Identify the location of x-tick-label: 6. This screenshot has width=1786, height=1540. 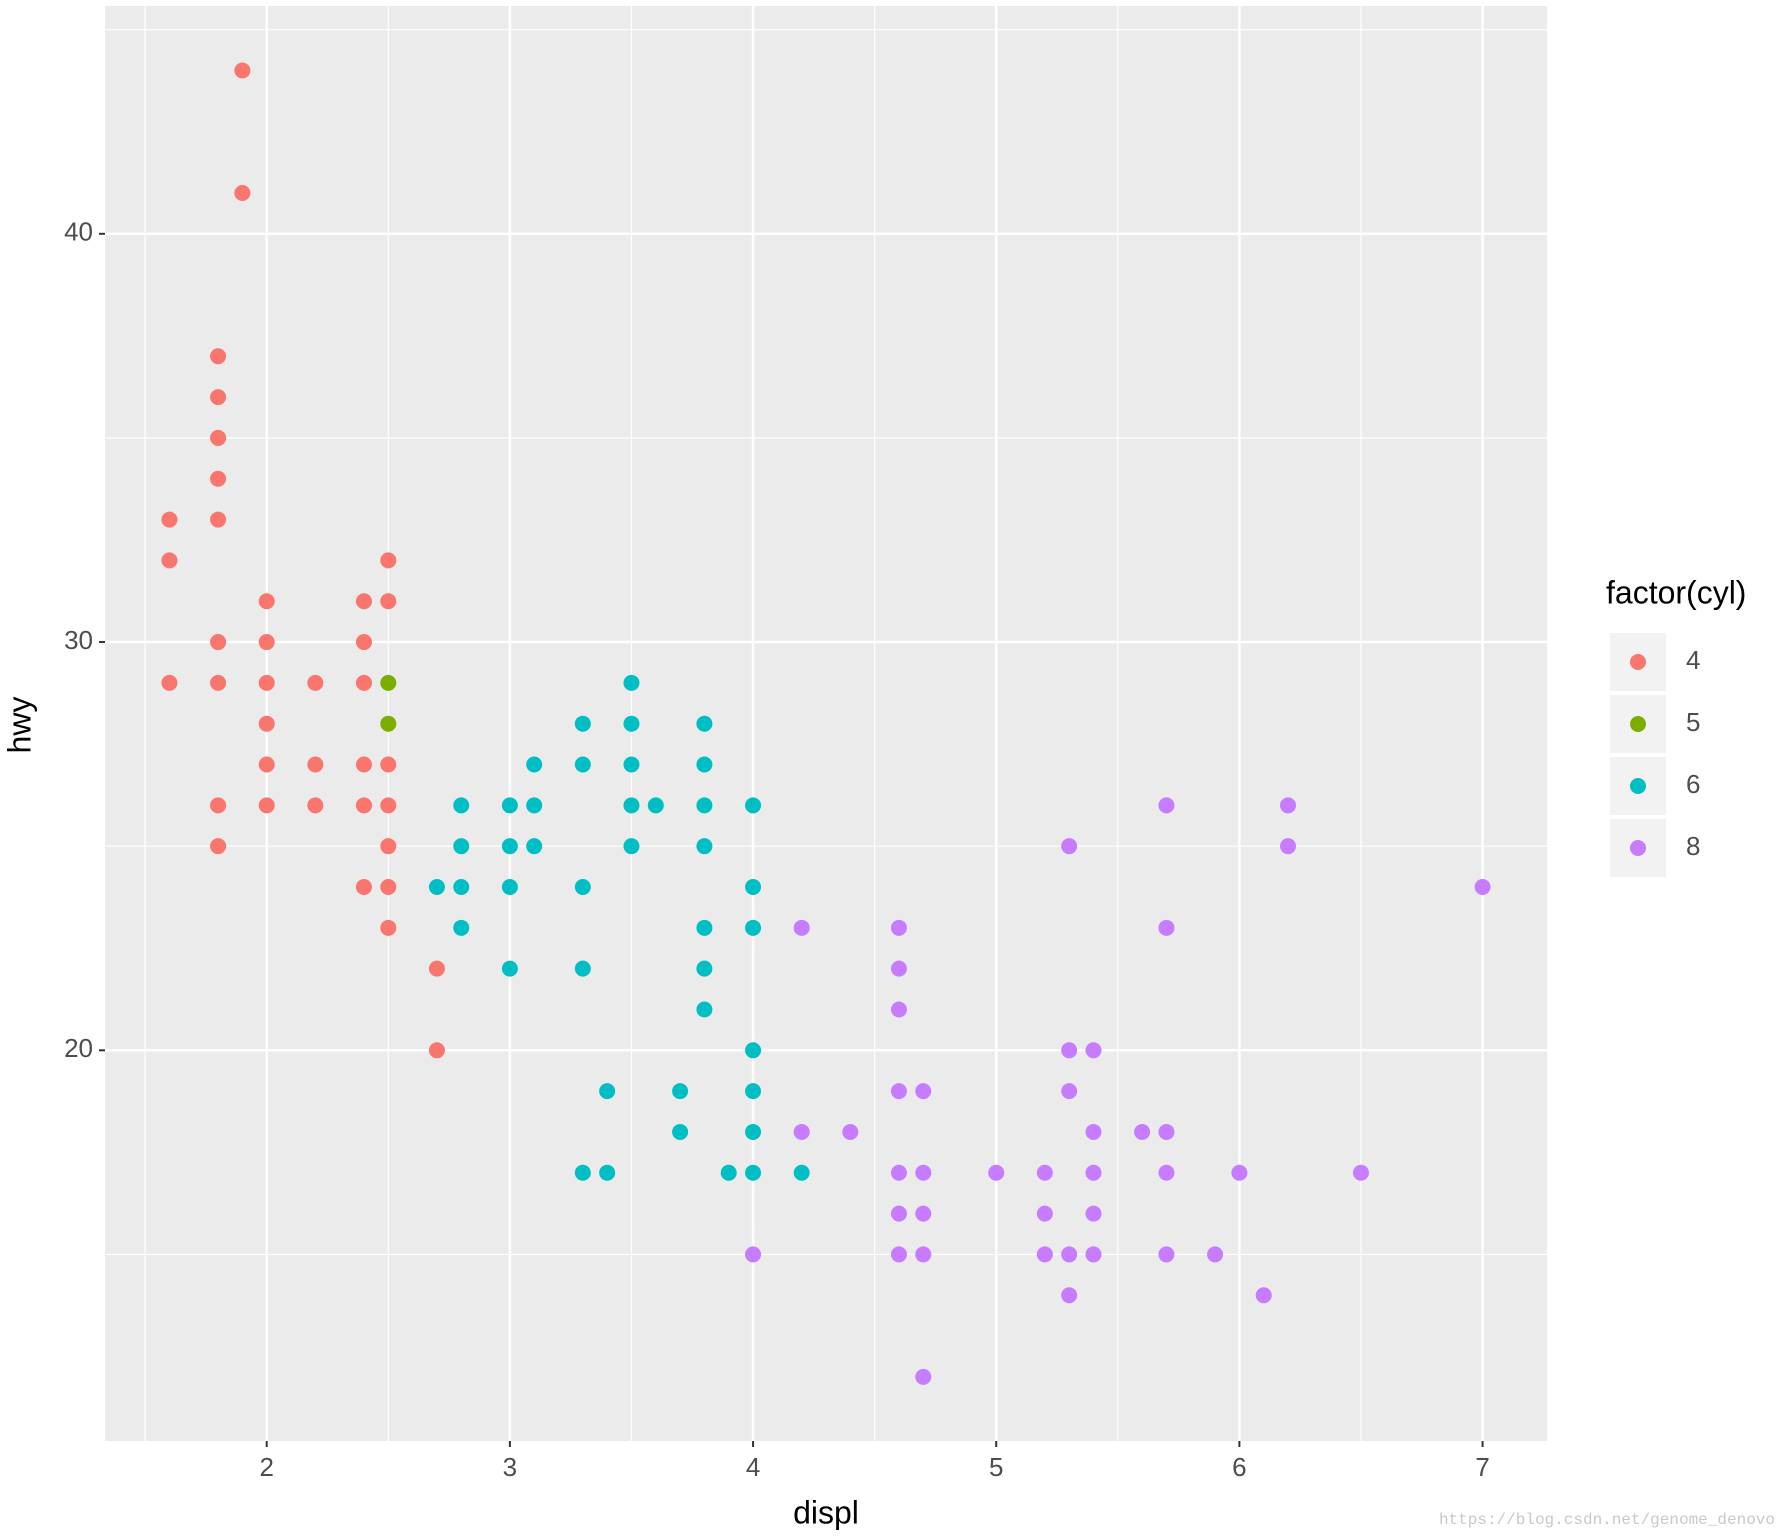
(1239, 1467).